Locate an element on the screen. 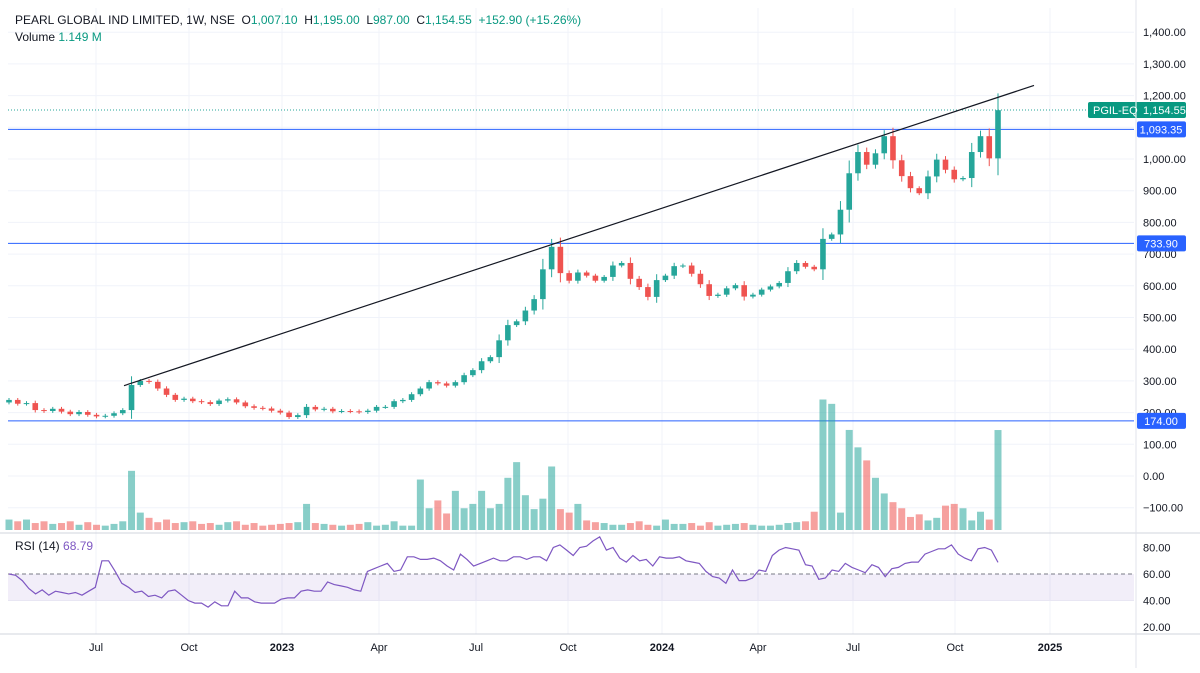 The image size is (1200, 673). x-tick-label: 2025 is located at coordinates (1050, 648).